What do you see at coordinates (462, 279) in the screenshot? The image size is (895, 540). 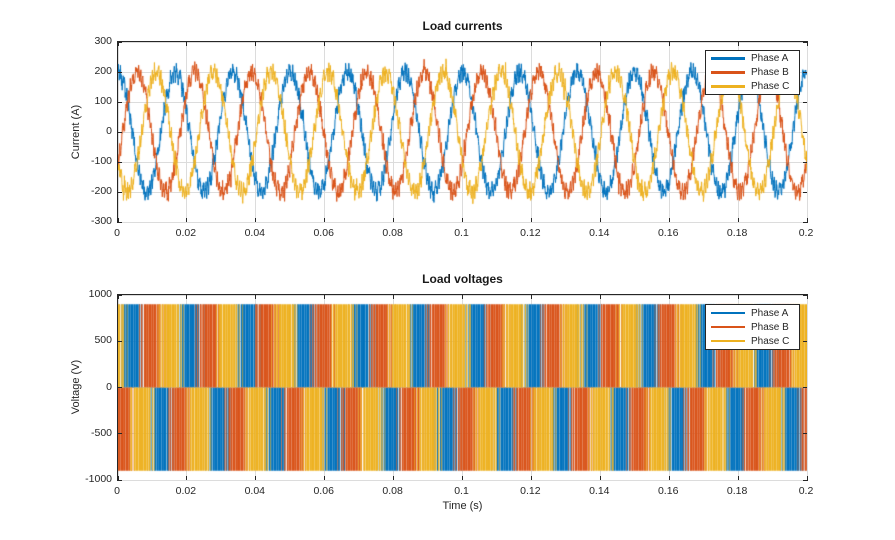 I see `chart-title-load-voltages: Load voltages` at bounding box center [462, 279].